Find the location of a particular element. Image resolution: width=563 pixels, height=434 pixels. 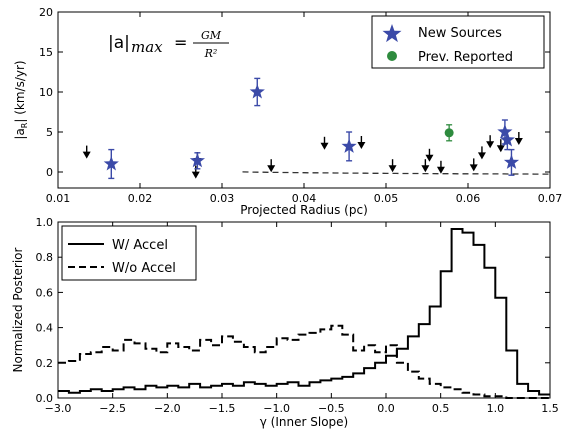

bottom-legend: W/ Accel W/o Accel is located at coordinates (129, 253).